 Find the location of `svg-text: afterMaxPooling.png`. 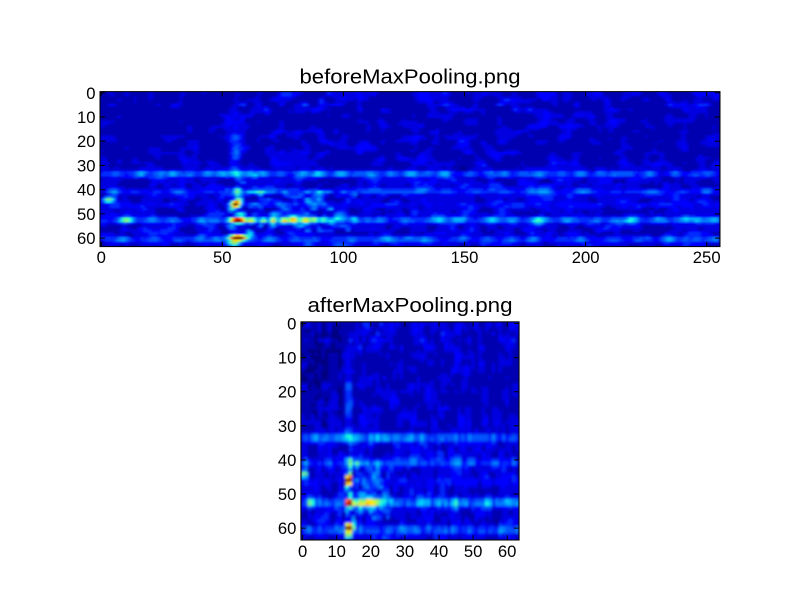

svg-text: afterMaxPooling.png is located at coordinates (410, 306).